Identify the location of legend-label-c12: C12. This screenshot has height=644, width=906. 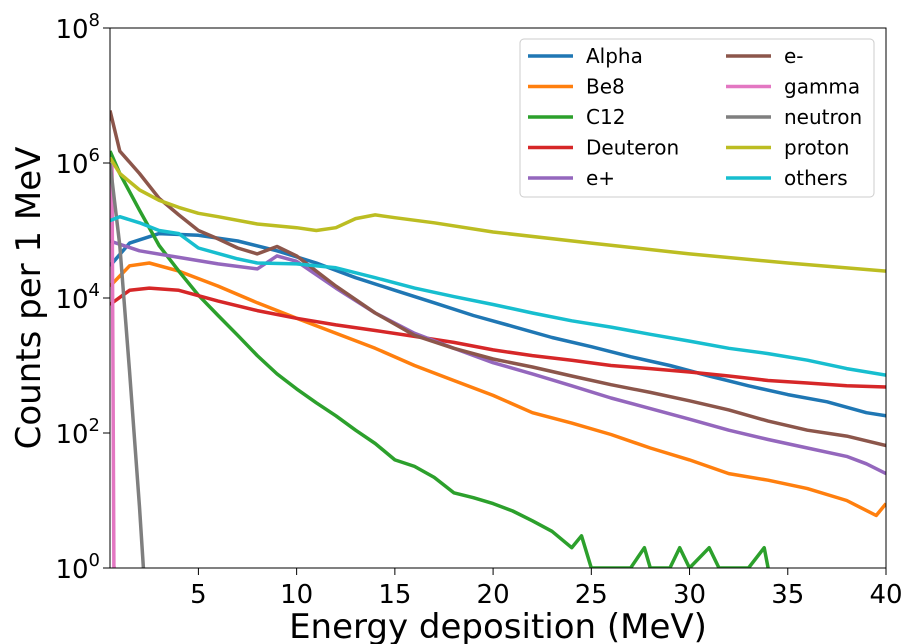
(605, 117).